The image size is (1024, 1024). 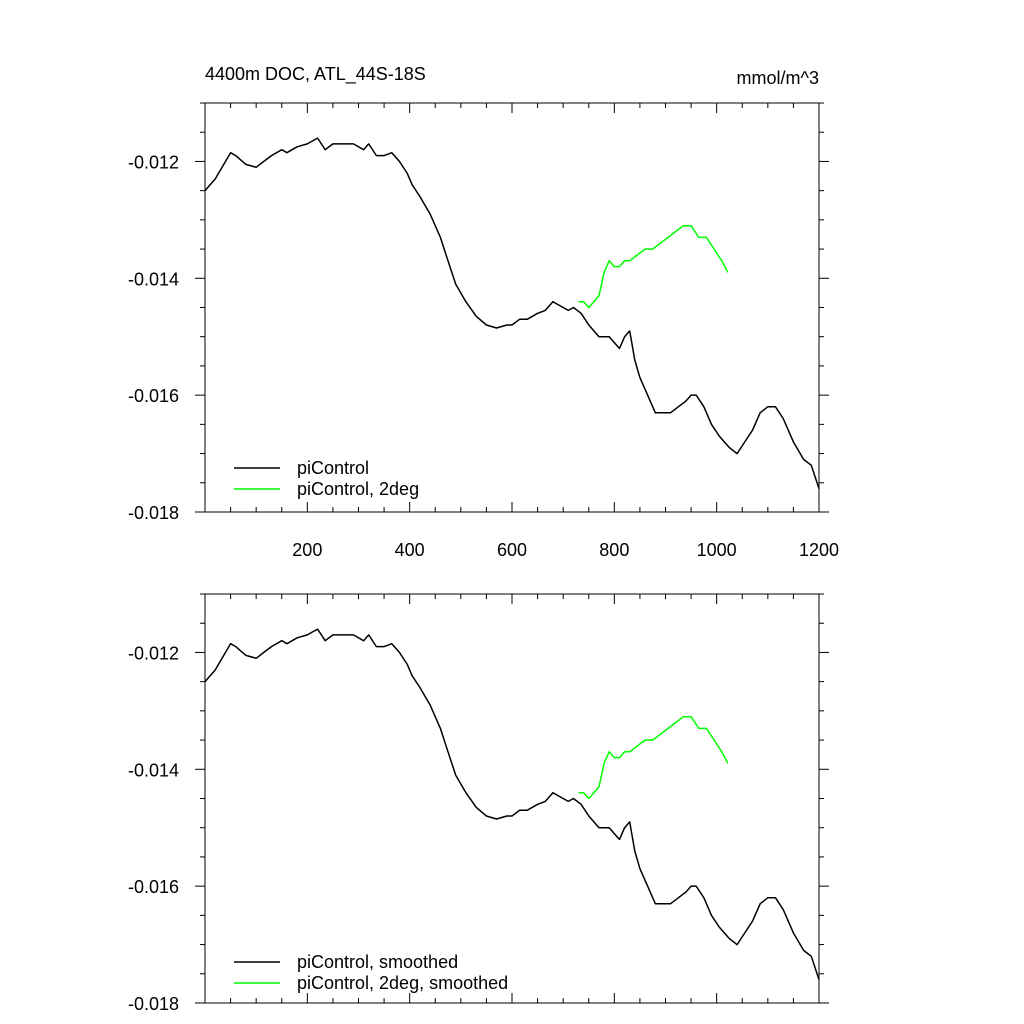 I want to click on legend-label-1: piControl, so click(x=333, y=468).